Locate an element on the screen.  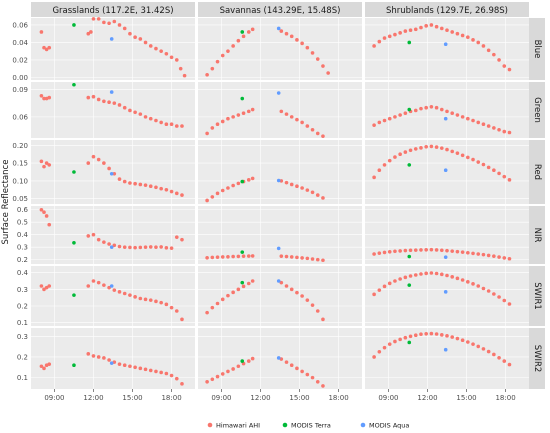
band-strip-blue is located at coordinates (537, 49).